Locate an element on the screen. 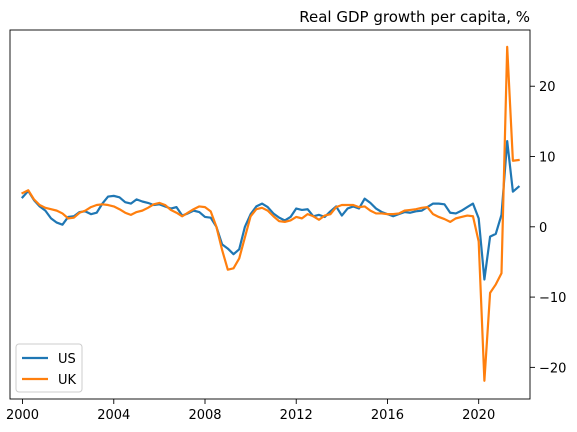 This screenshot has width=577, height=432. x-tick-label: 2016 is located at coordinates (387, 415).